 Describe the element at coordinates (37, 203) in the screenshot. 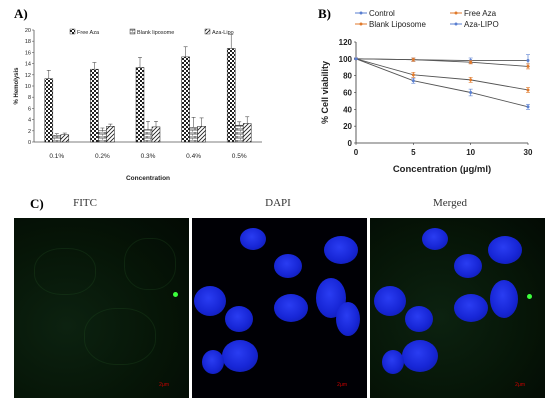

I see `panel-c-label: C)` at that location.